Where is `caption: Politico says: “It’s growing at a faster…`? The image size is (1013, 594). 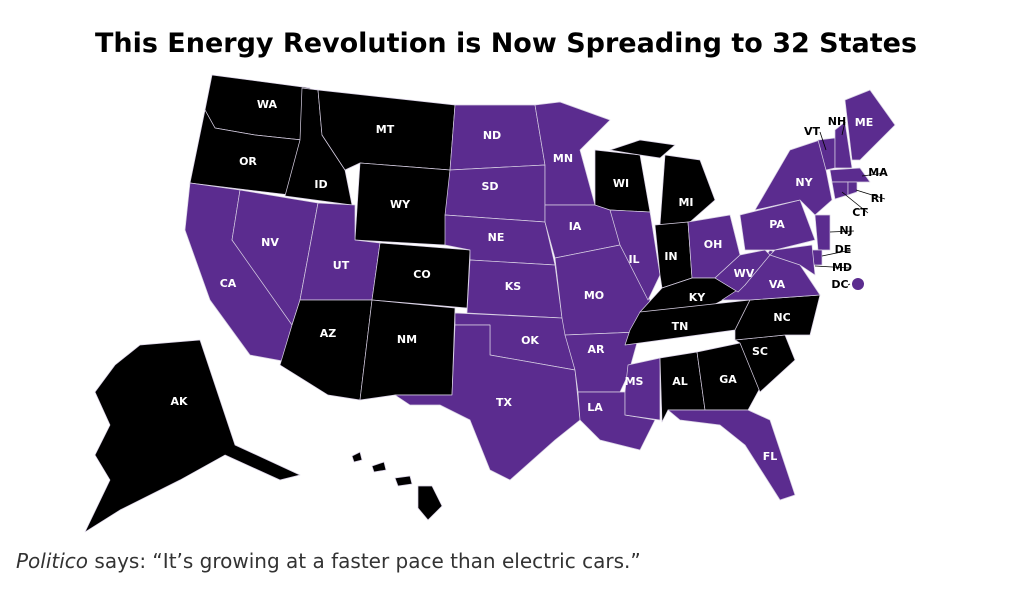 caption: Politico says: “It’s growing at a faster… is located at coordinates (328, 561).